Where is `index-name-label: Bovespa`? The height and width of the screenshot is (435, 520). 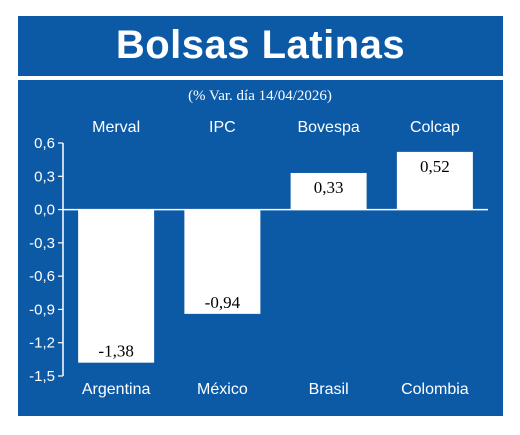
index-name-label: Bovespa is located at coordinates (328, 127).